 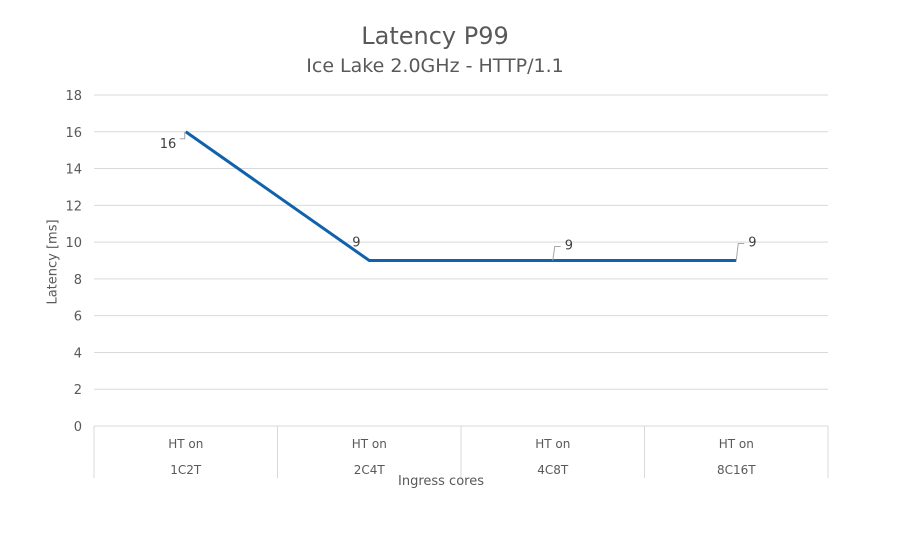 What do you see at coordinates (370, 470) in the screenshot?
I see `category-label: 2C4T` at bounding box center [370, 470].